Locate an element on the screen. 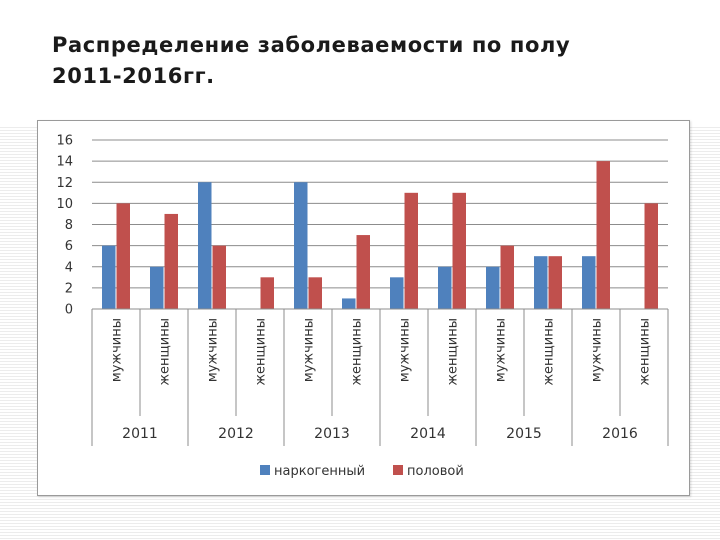 Image resolution: width=720 pixels, height=540 pixels. y-tick-label: 16 is located at coordinates (64, 141).